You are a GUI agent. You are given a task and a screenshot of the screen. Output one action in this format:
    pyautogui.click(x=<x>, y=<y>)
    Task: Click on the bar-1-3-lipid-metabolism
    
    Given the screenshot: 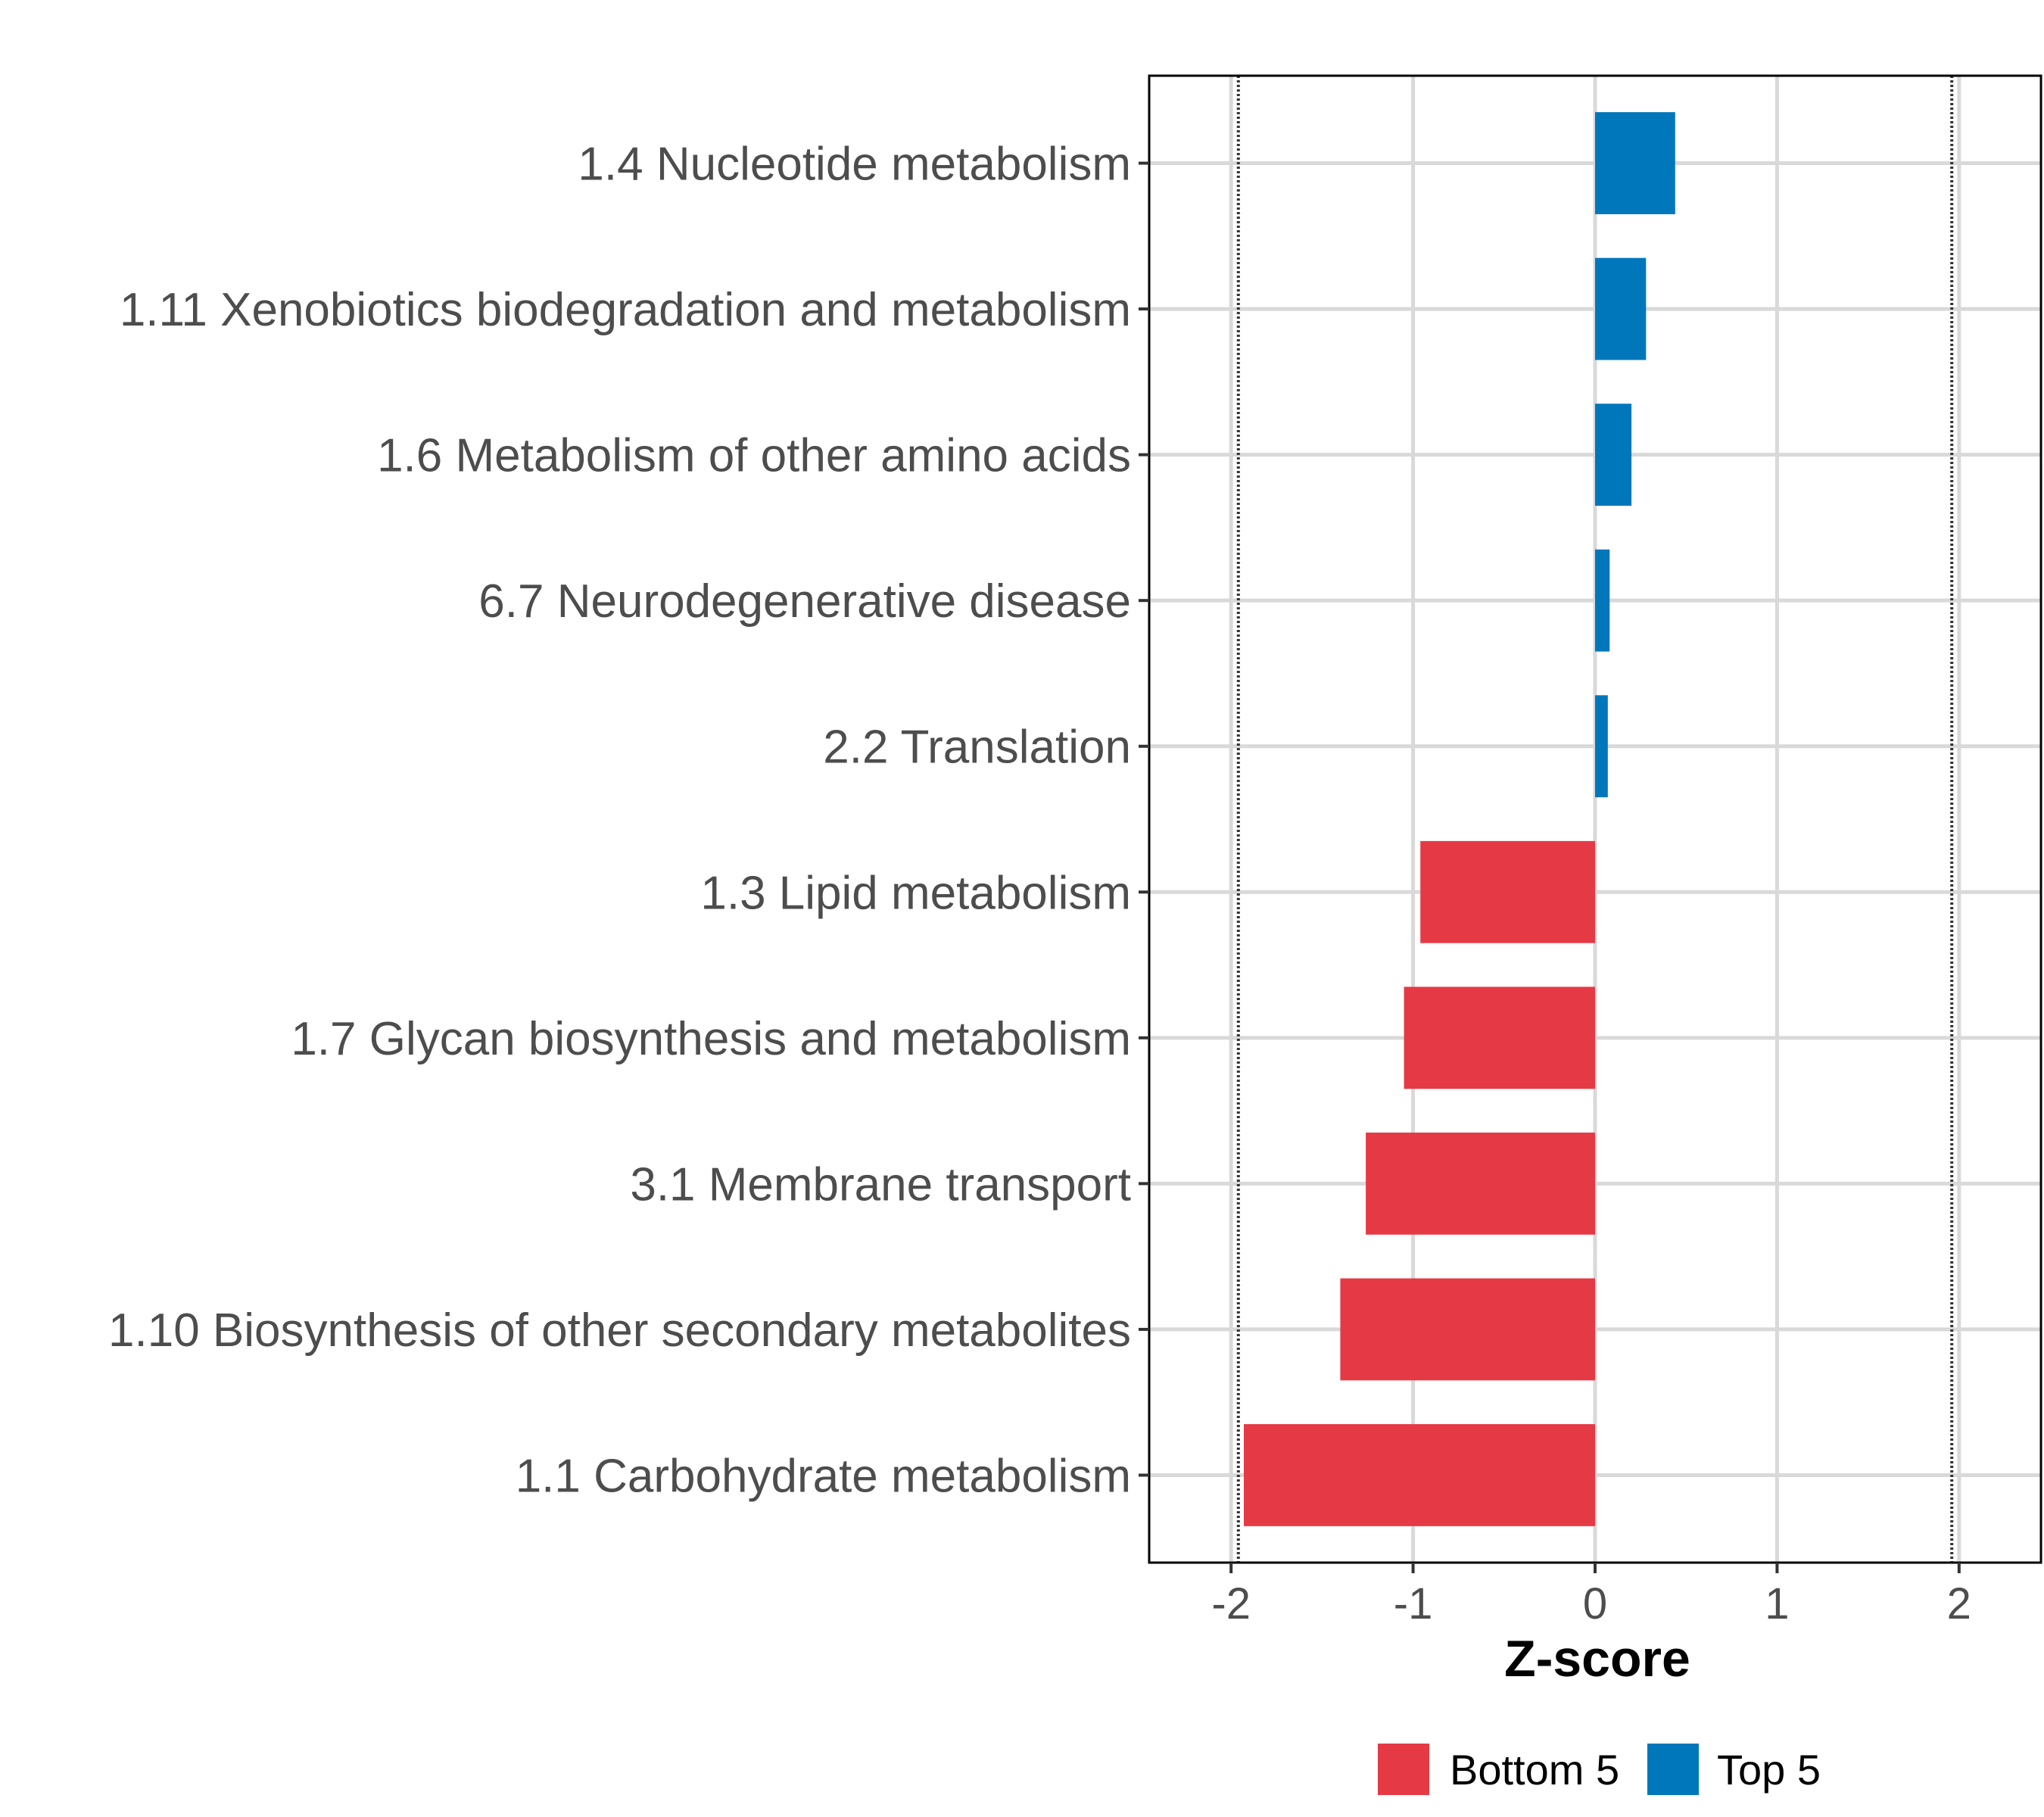 What is the action you would take?
    pyautogui.click(x=1507, y=891)
    